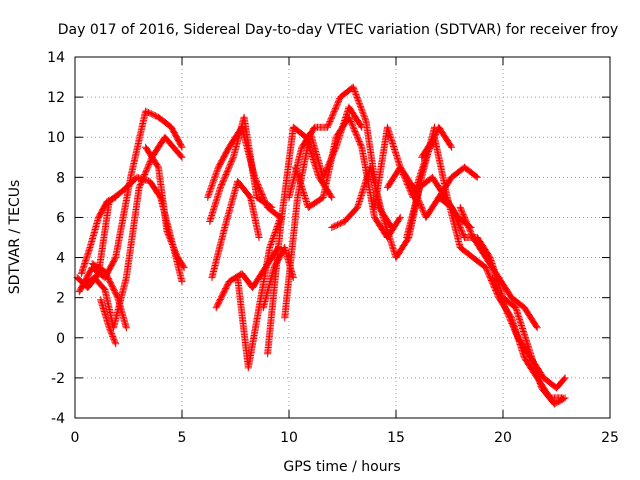 This screenshot has width=640, height=480. What do you see at coordinates (60, 178) in the screenshot?
I see `y-tick-label: 8` at bounding box center [60, 178].